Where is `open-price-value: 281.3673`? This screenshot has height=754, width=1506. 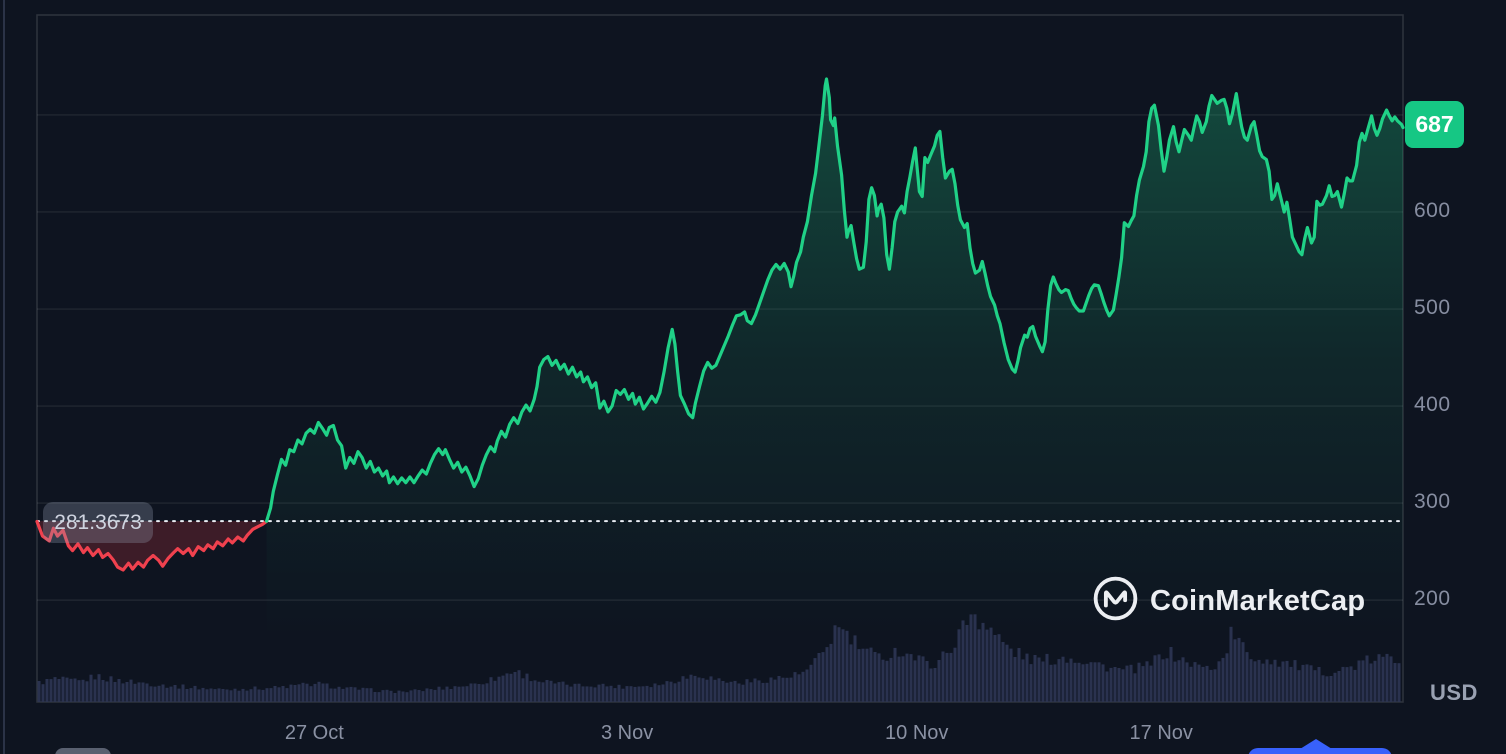
open-price-value: 281.3673 is located at coordinates (98, 522).